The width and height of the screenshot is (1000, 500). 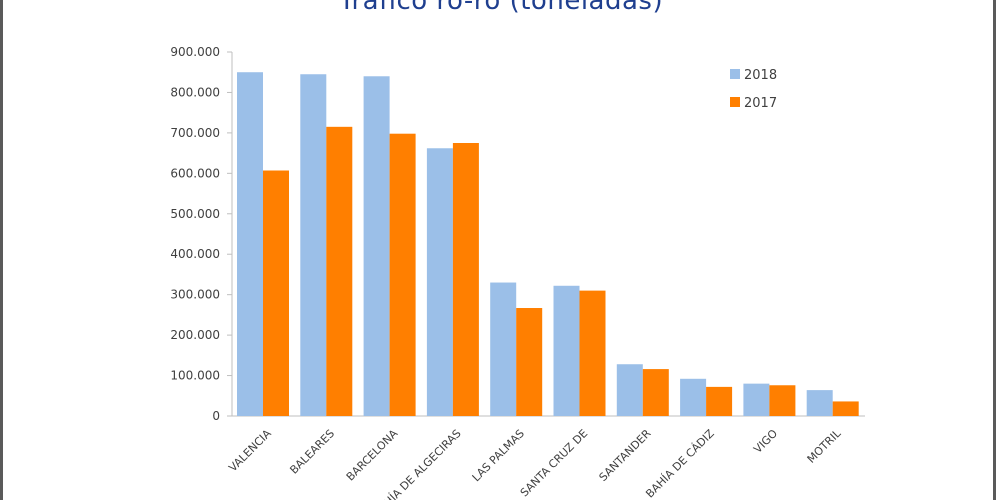 What do you see at coordinates (824, 445) in the screenshot?
I see `x-tick-label: MOTRIL` at bounding box center [824, 445].